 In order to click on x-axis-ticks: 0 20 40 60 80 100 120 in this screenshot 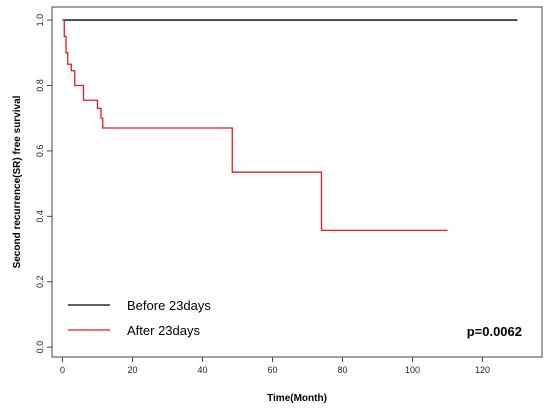, I will do `click(275, 366)`.